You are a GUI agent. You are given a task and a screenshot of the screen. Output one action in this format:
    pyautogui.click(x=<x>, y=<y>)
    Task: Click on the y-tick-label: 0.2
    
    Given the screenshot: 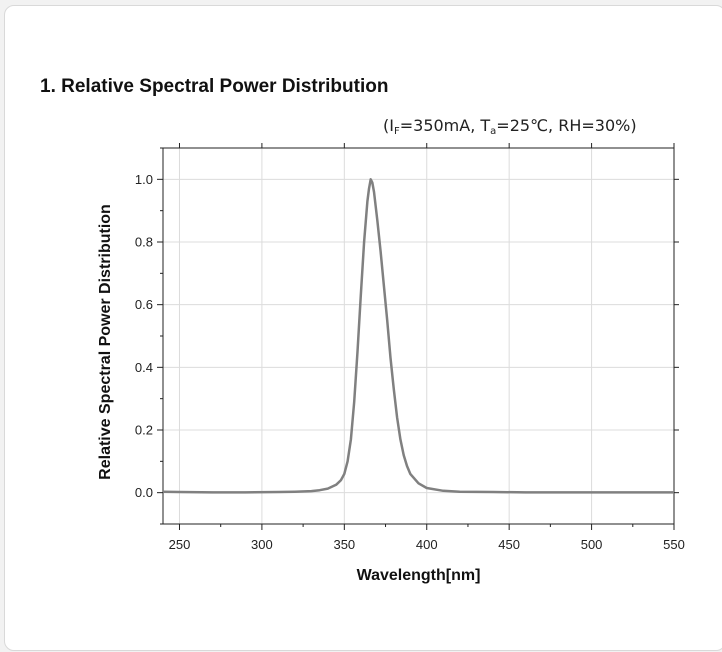 What is the action you would take?
    pyautogui.click(x=144, y=430)
    